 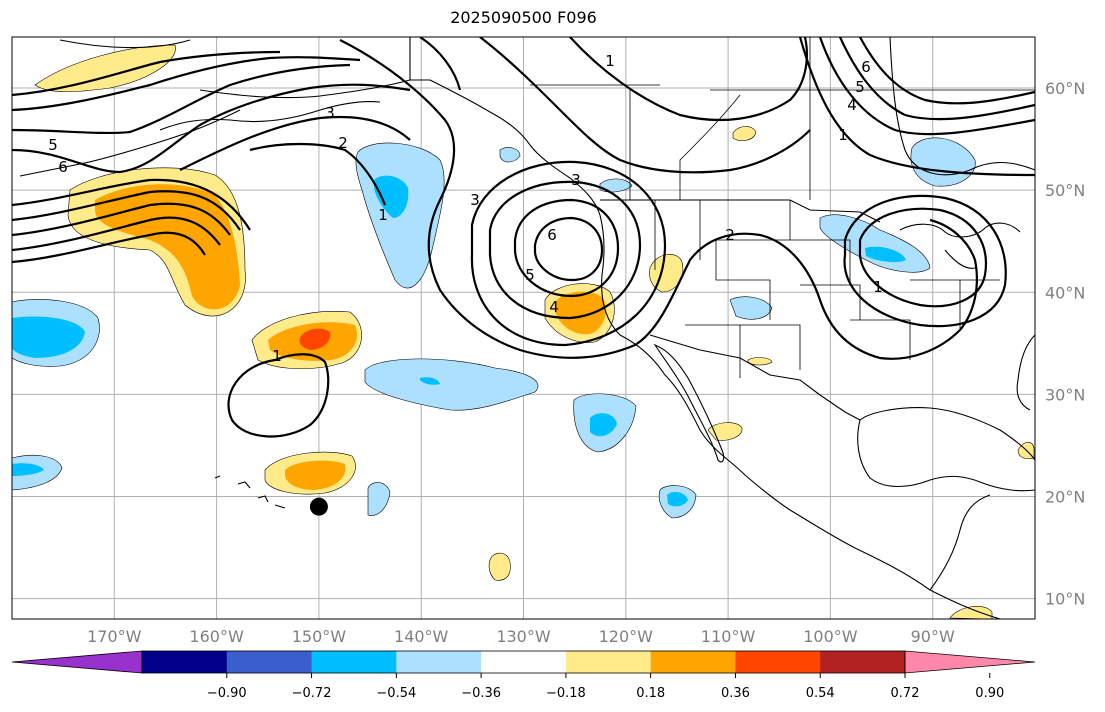 I want to click on anomaly-cyan-socal-offshore, so click(x=677, y=499).